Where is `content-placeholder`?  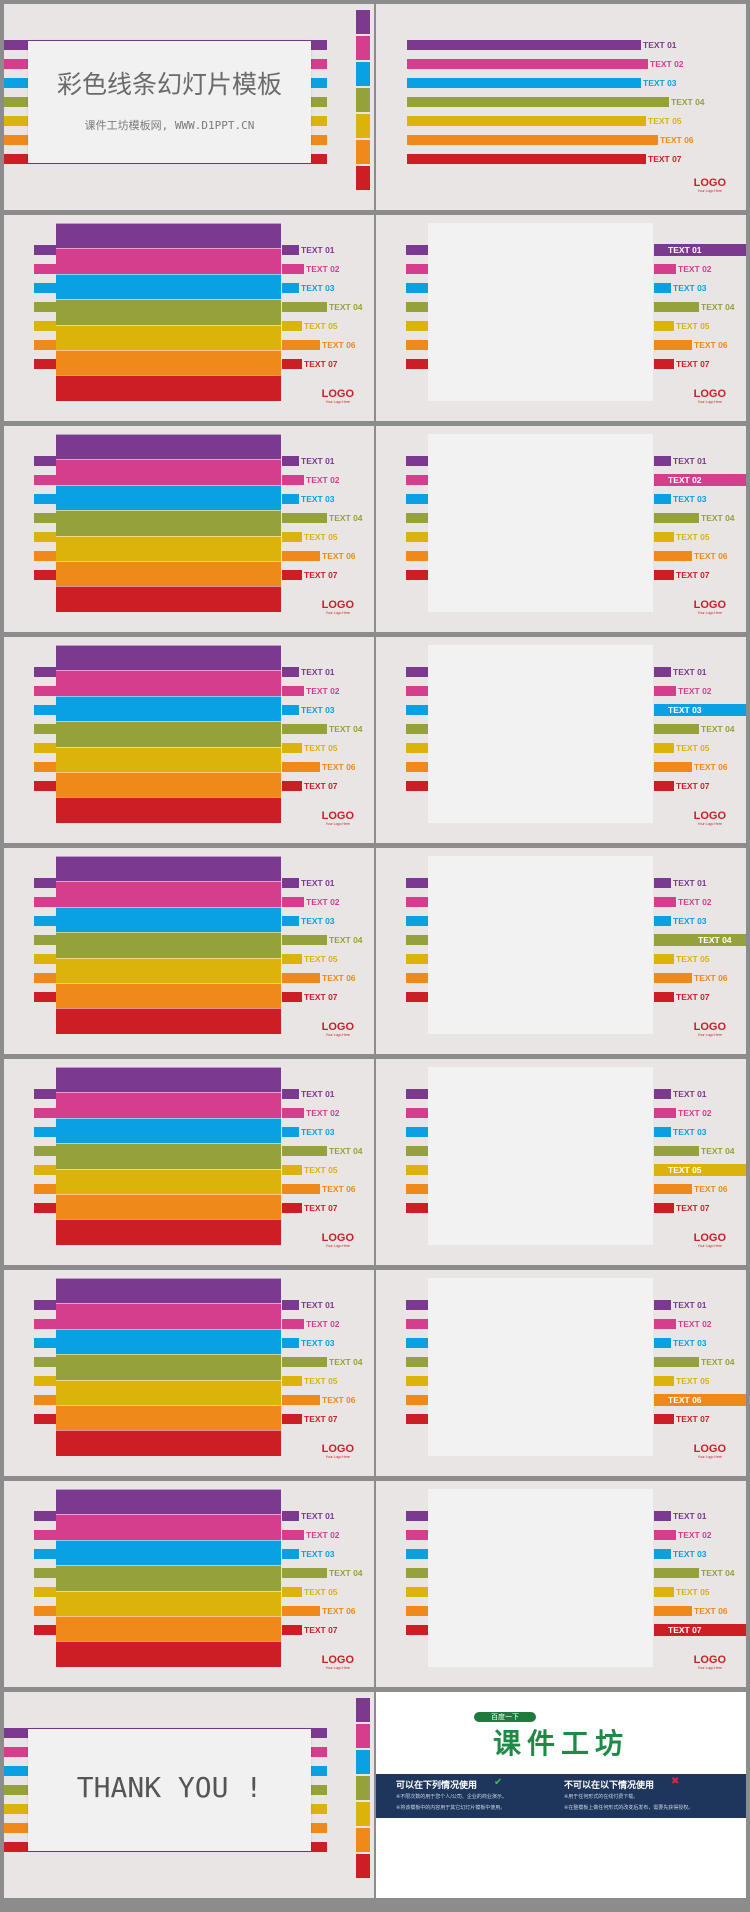
content-placeholder is located at coordinates (540, 734).